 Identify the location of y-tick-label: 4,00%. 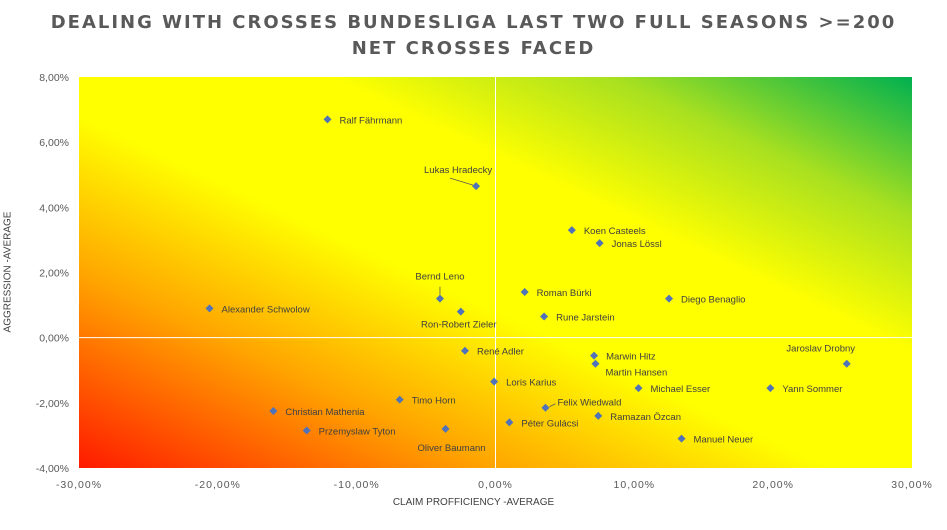
(54, 208).